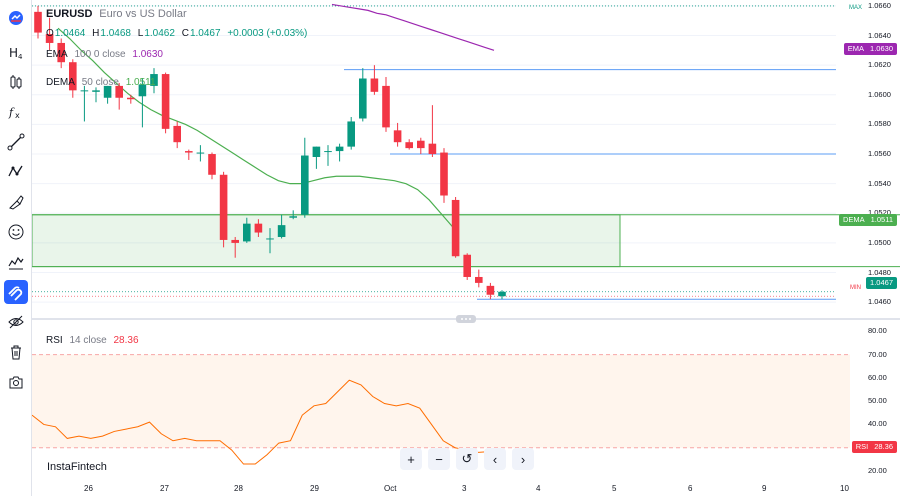 The width and height of the screenshot is (900, 496). What do you see at coordinates (57, 54) in the screenshot?
I see `ema-legend-name: EMA` at bounding box center [57, 54].